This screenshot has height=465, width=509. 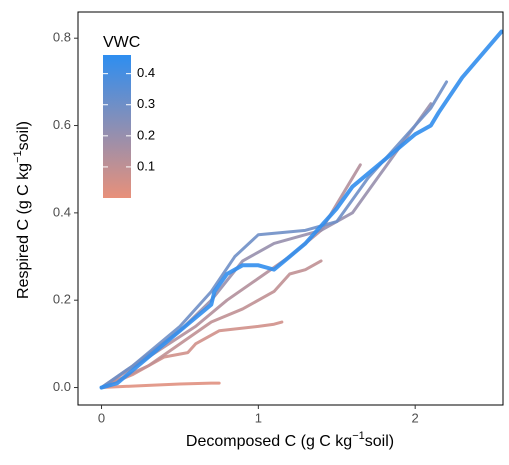 What do you see at coordinates (23, 231) in the screenshot?
I see `y-title-text: Respired C (g C kg` at bounding box center [23, 231].